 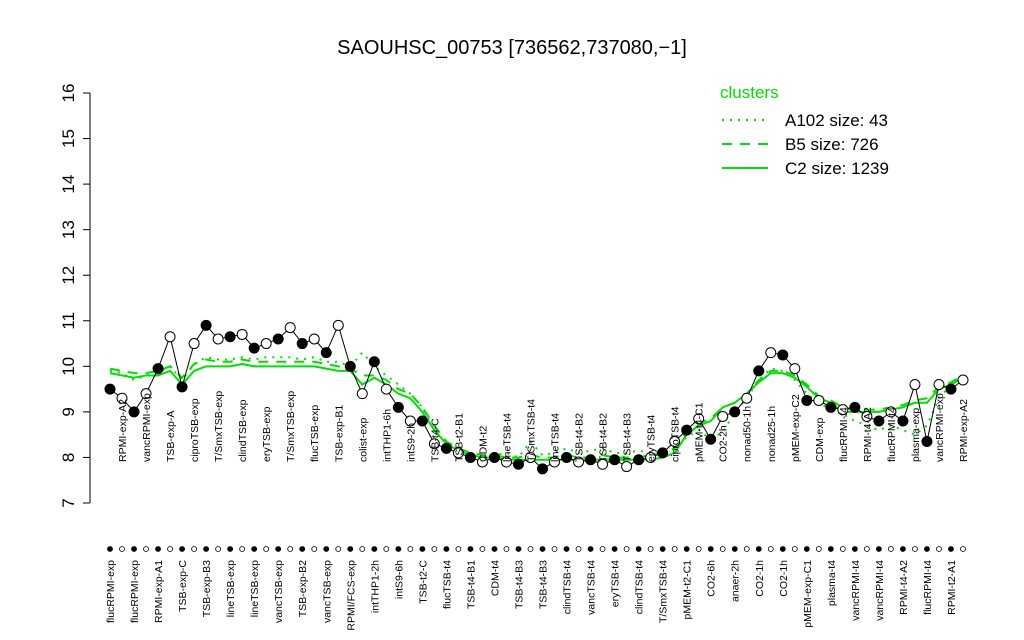 What do you see at coordinates (880, 590) in the screenshot?
I see `x-tick-label: vancRPMI-t4` at bounding box center [880, 590].